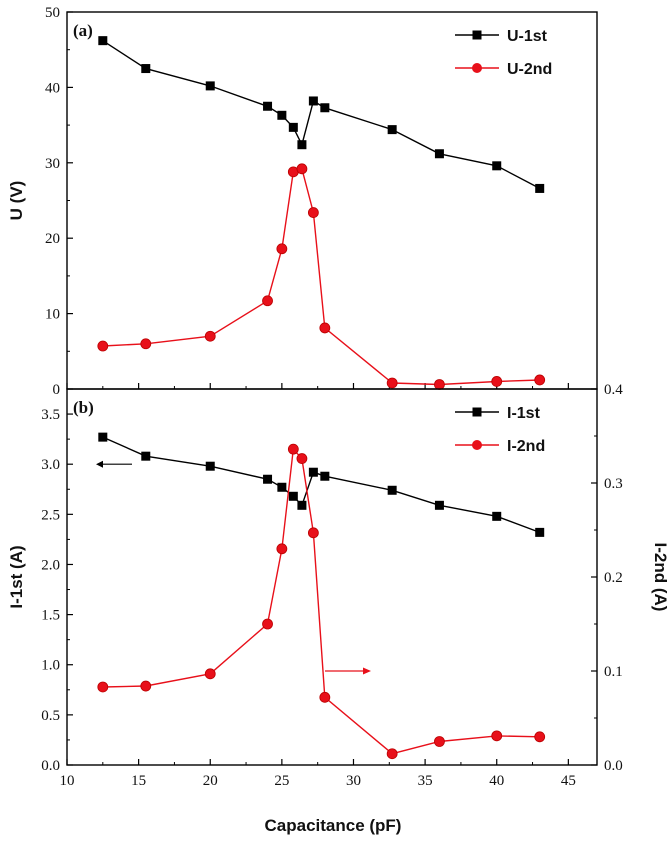  What do you see at coordinates (50, 565) in the screenshot?
I see `y-tick-label: 2.0` at bounding box center [50, 565].